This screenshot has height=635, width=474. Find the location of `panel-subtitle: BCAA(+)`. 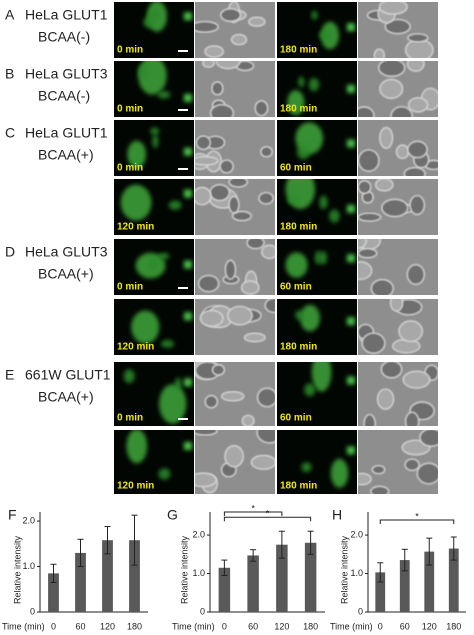

panel-subtitle: BCAA(+) is located at coordinates (66, 155).